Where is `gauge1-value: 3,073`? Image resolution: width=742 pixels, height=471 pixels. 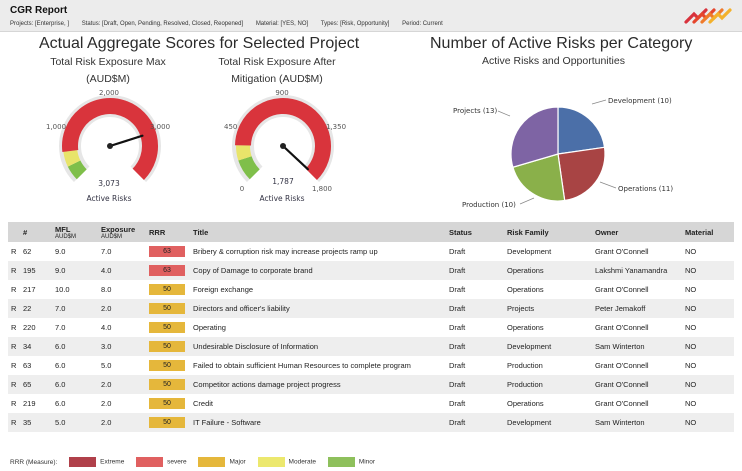 gauge1-value: 3,073 is located at coordinates (109, 183).